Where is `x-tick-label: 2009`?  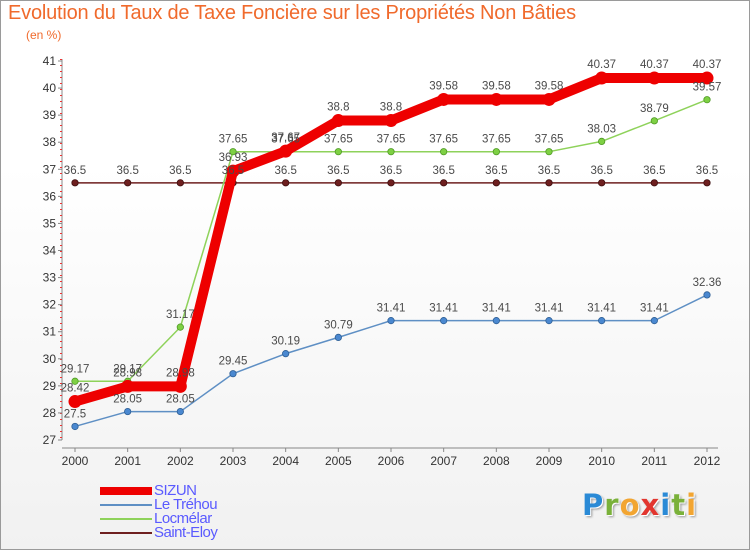
x-tick-label: 2009 is located at coordinates (549, 461).